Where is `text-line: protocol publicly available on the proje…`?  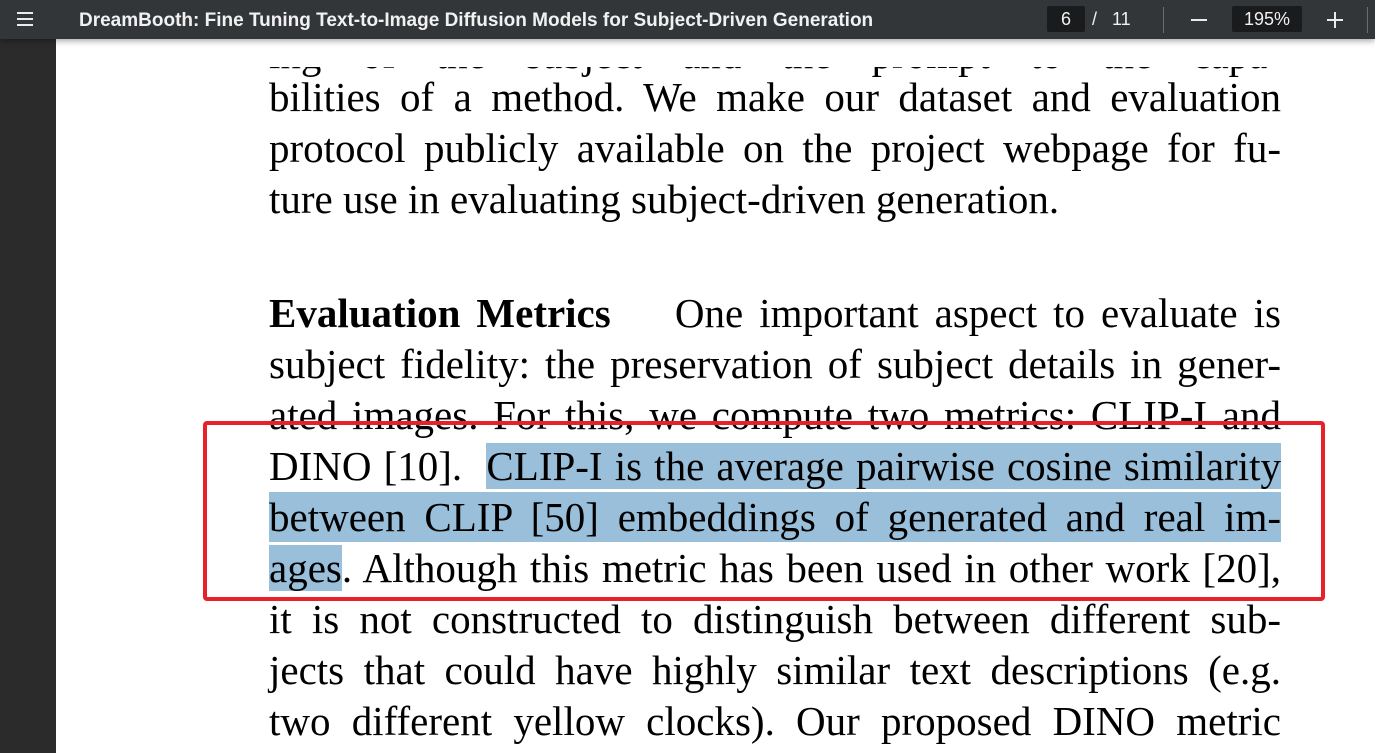
text-line: protocol publicly available on the proje… is located at coordinates (775, 148).